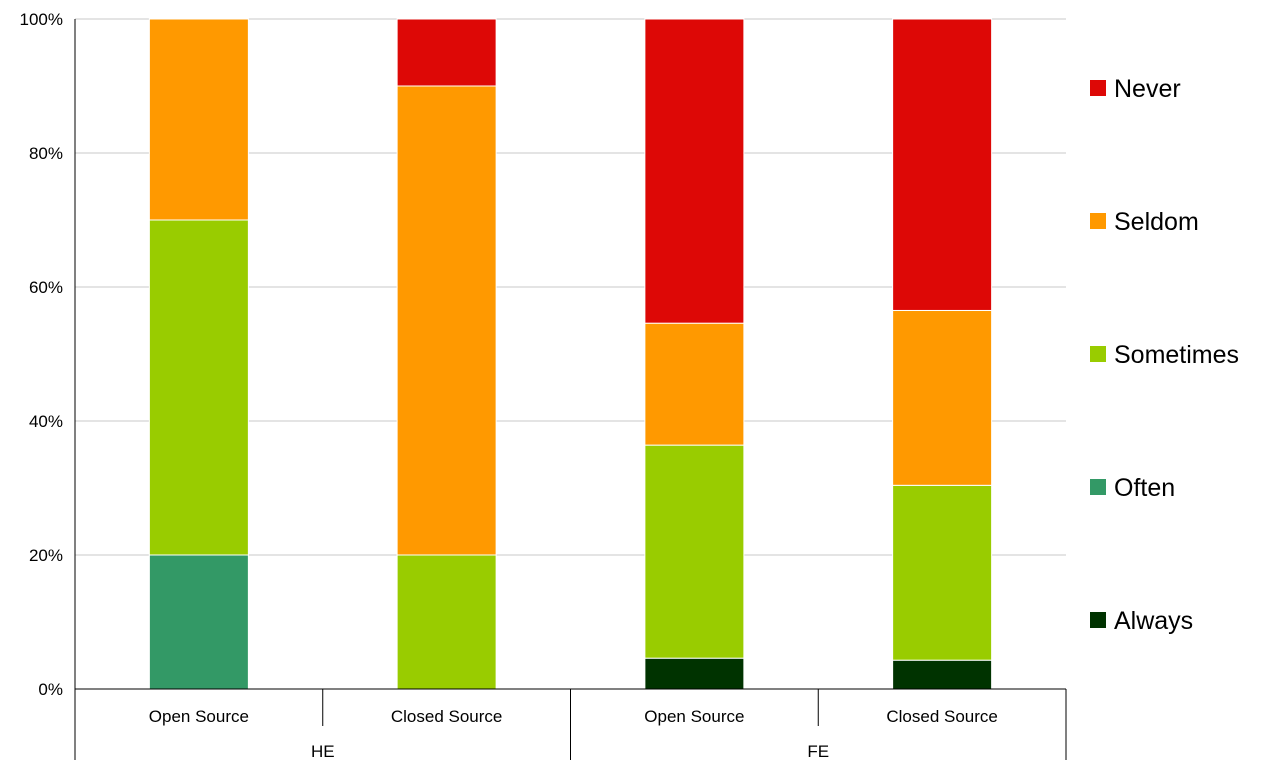 Image resolution: width=1267 pixels, height=760 pixels. Describe the element at coordinates (46, 153) in the screenshot. I see `y-tick-label: 80%` at that location.